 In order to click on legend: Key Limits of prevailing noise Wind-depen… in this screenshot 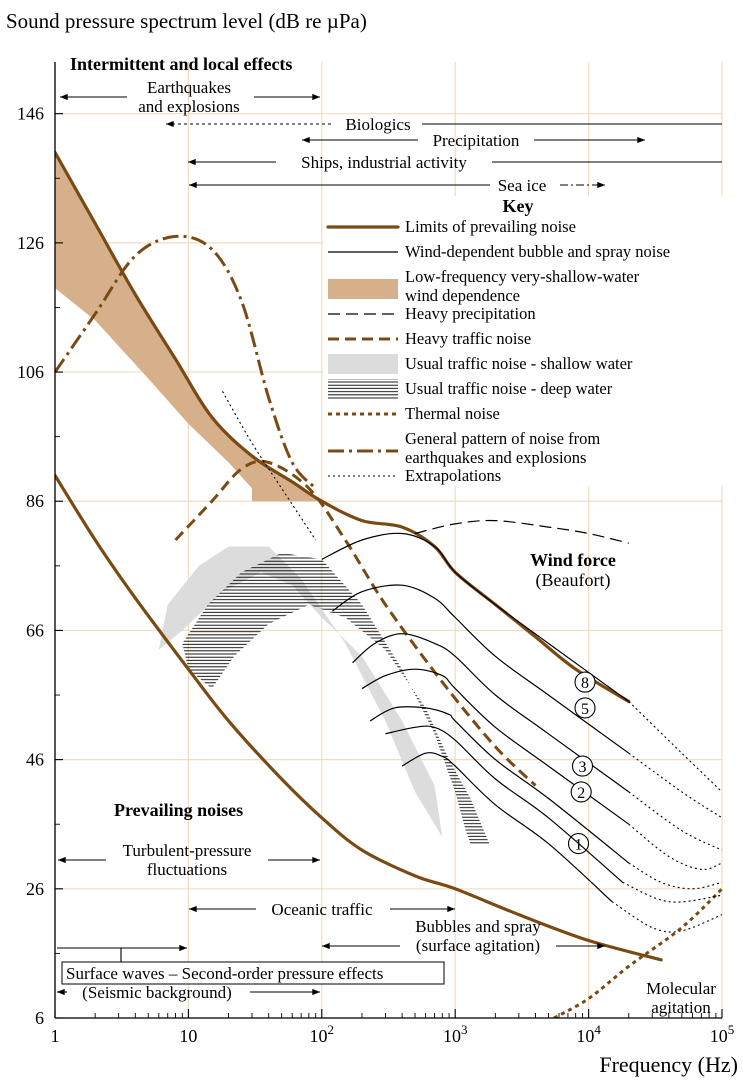, I will do `click(523, 341)`.